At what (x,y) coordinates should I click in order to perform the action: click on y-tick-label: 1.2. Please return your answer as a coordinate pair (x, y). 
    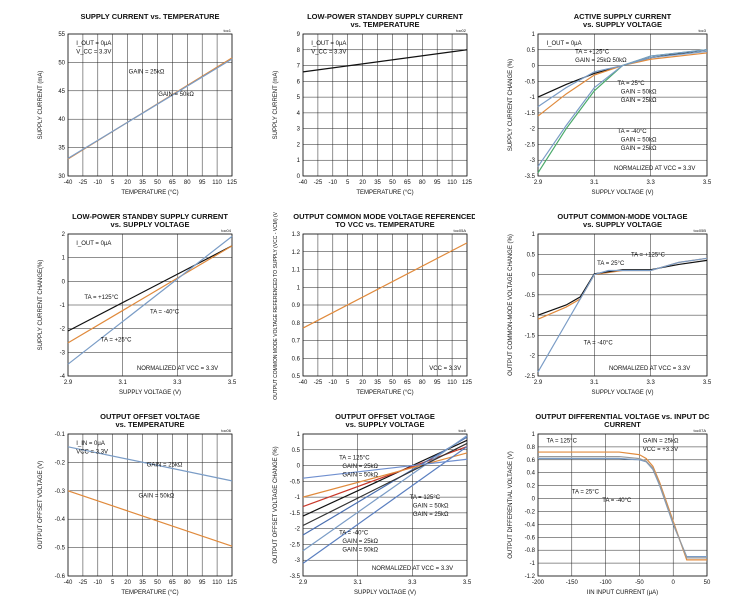
    Looking at the image, I should click on (296, 253).